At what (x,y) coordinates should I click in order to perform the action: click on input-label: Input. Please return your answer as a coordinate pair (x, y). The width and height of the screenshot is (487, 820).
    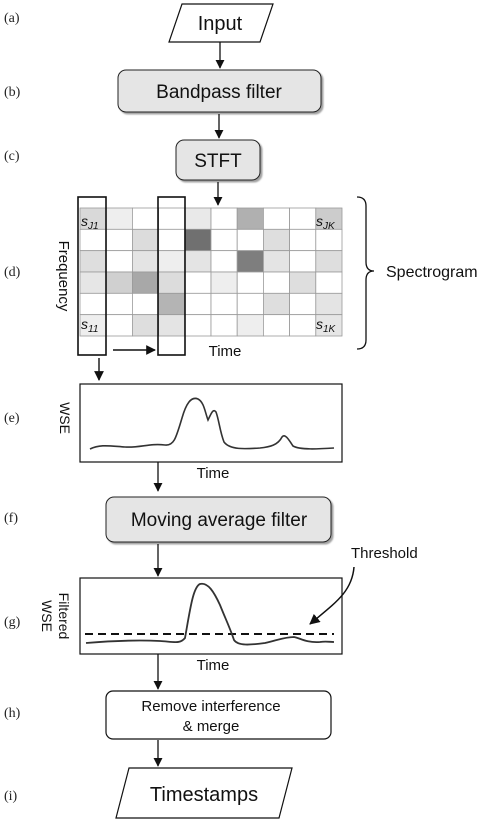
    Looking at the image, I should click on (220, 24).